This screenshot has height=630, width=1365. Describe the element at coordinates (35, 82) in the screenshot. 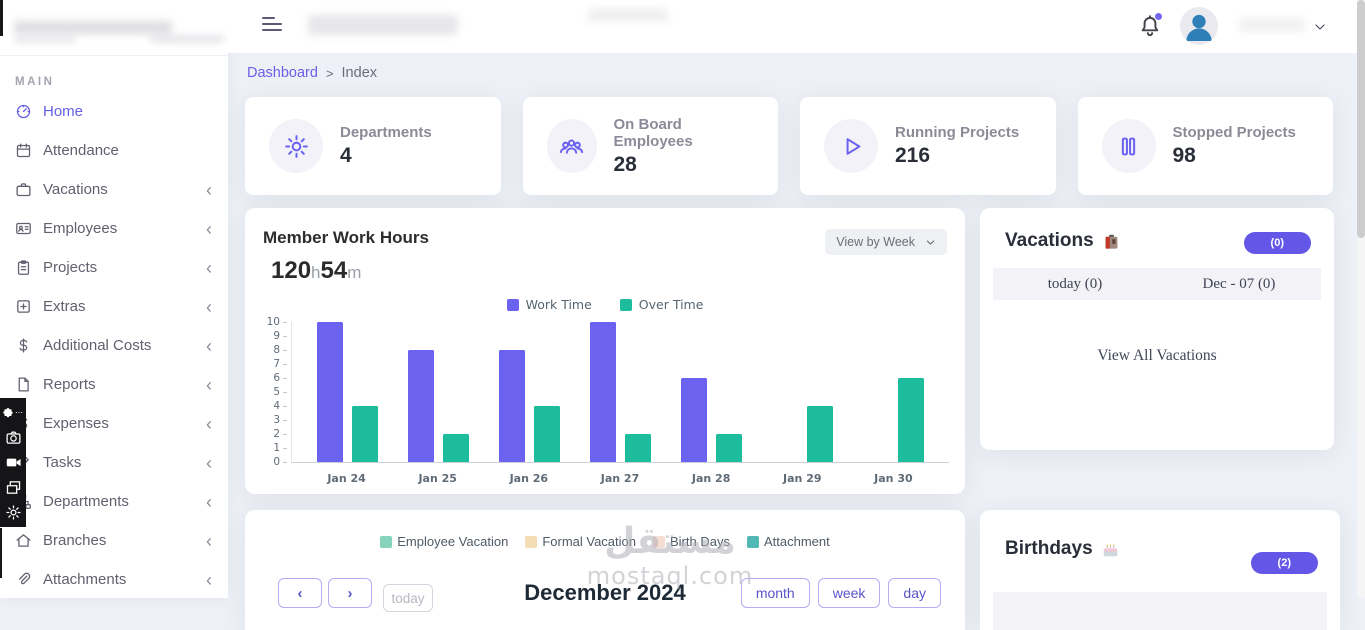

I see `sidebar-section-label: MAIN` at that location.